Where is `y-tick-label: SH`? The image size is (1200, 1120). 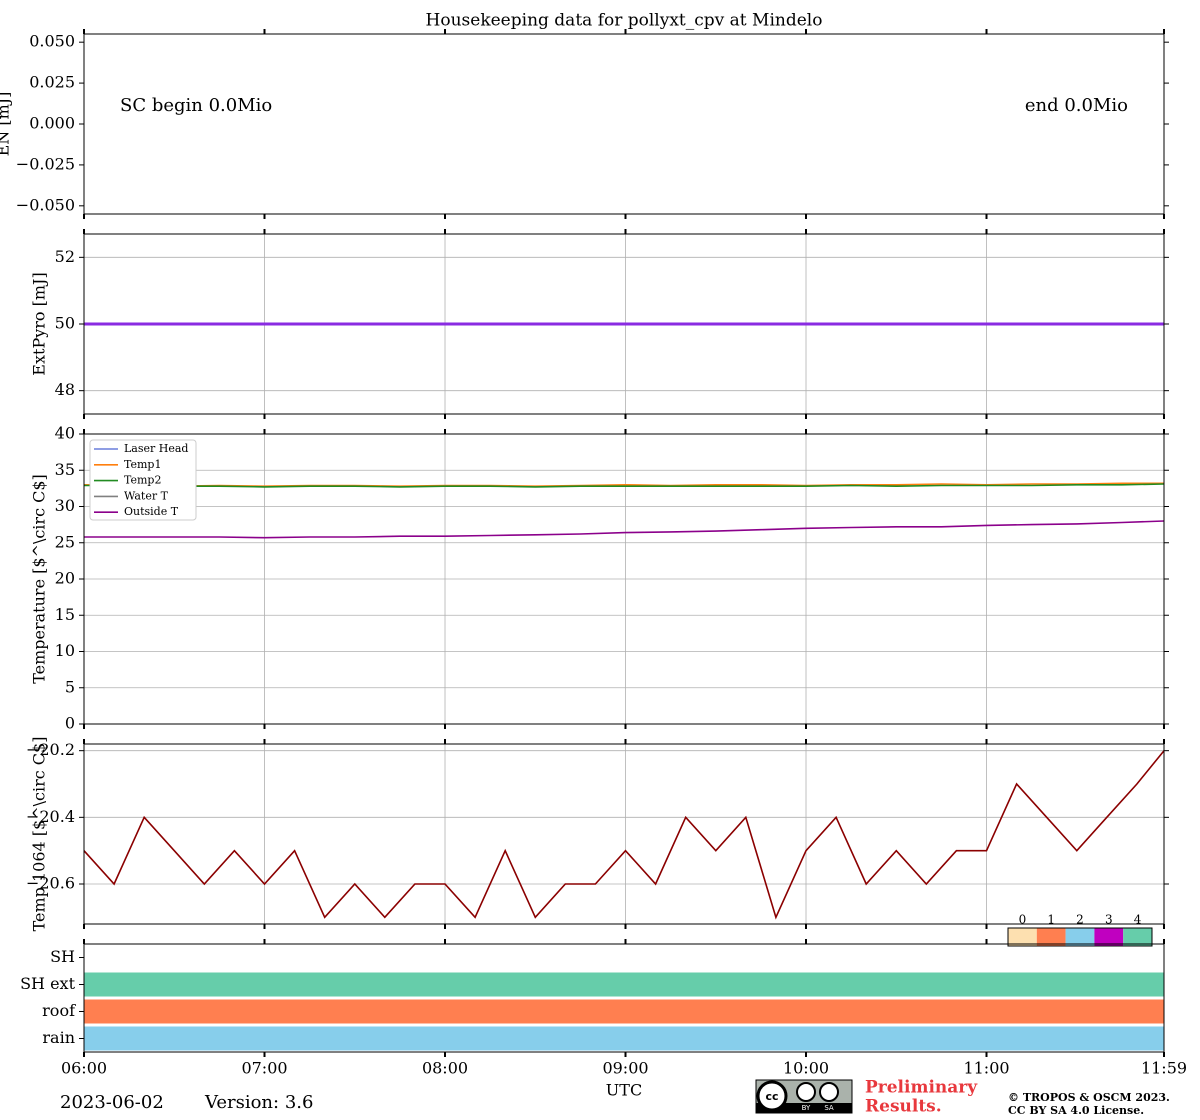 y-tick-label: SH is located at coordinates (62, 956).